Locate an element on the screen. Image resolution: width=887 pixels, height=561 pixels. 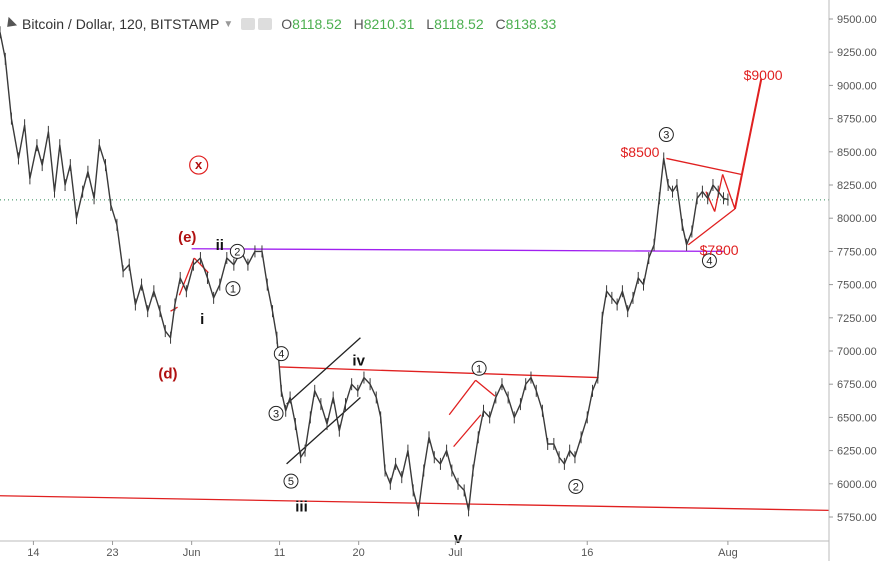
y-tick-label: 6000.00 is located at coordinates (857, 485).